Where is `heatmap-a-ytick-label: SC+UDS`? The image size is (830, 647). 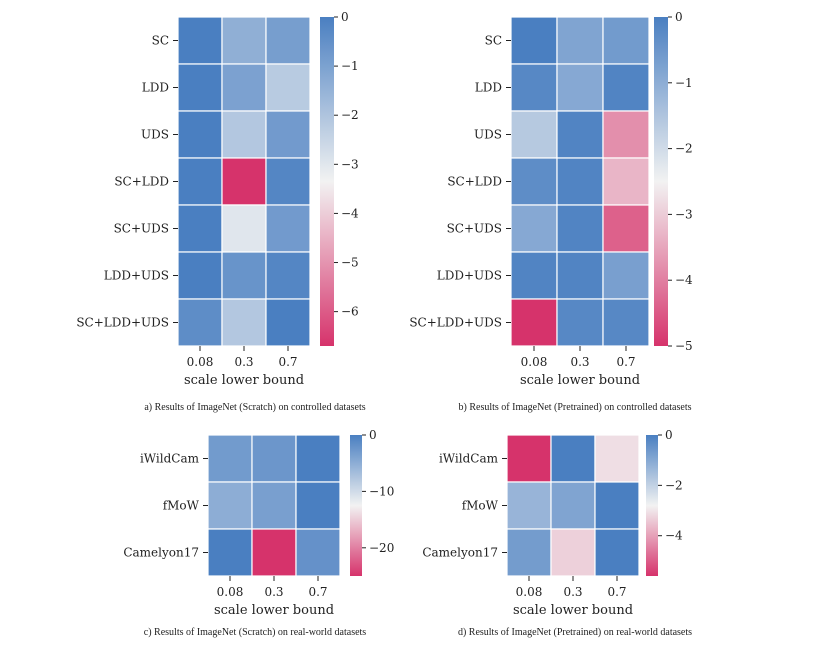 heatmap-a-ytick-label: SC+UDS is located at coordinates (141, 229).